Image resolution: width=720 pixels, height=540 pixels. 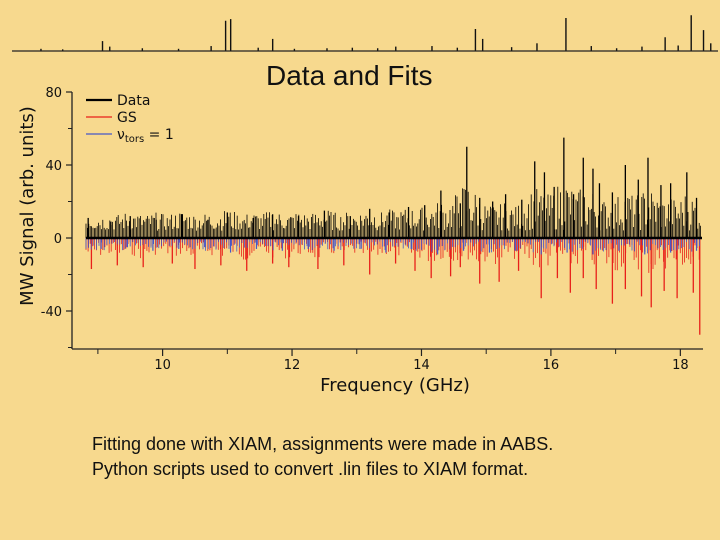 I want to click on x-tick-label: 10, so click(x=162, y=365).